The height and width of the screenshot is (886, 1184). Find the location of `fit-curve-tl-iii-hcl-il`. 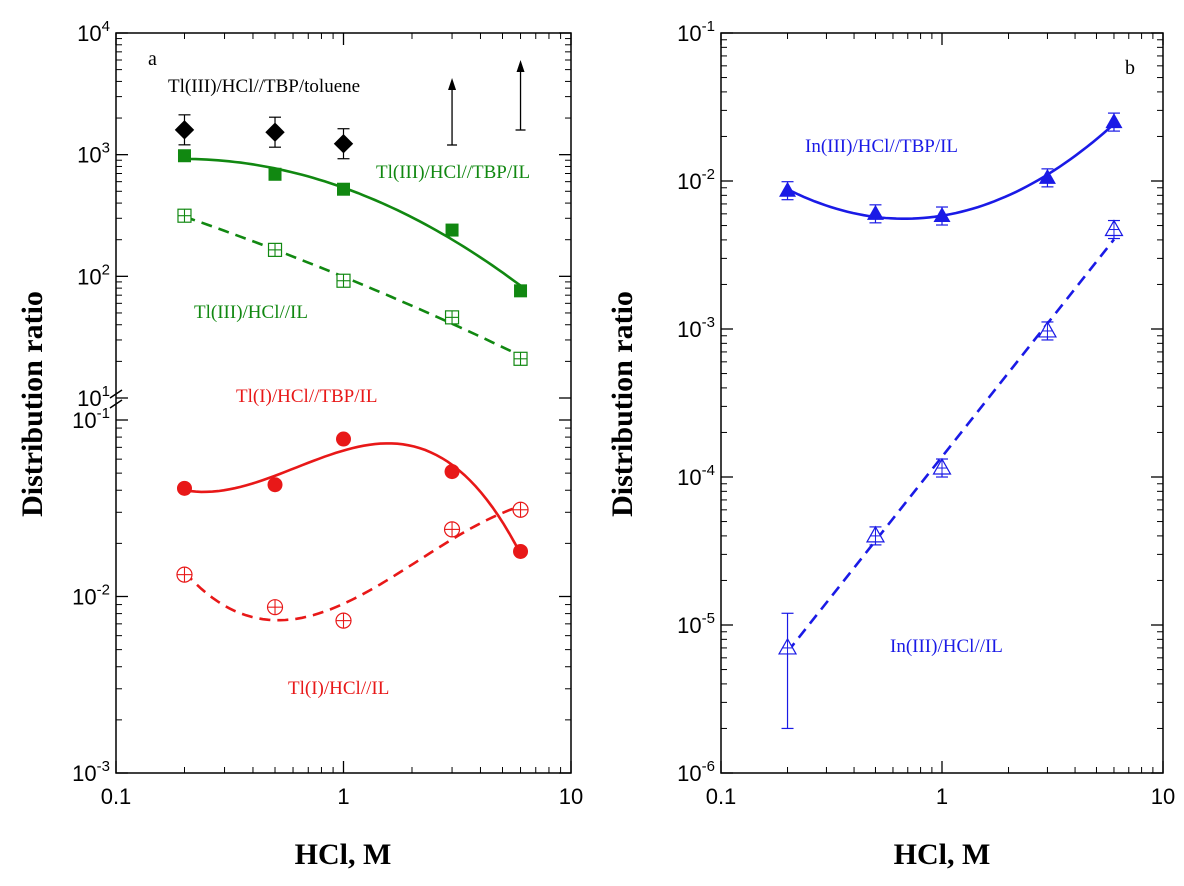

fit-curve-tl-iii-hcl-il is located at coordinates (353, 286).